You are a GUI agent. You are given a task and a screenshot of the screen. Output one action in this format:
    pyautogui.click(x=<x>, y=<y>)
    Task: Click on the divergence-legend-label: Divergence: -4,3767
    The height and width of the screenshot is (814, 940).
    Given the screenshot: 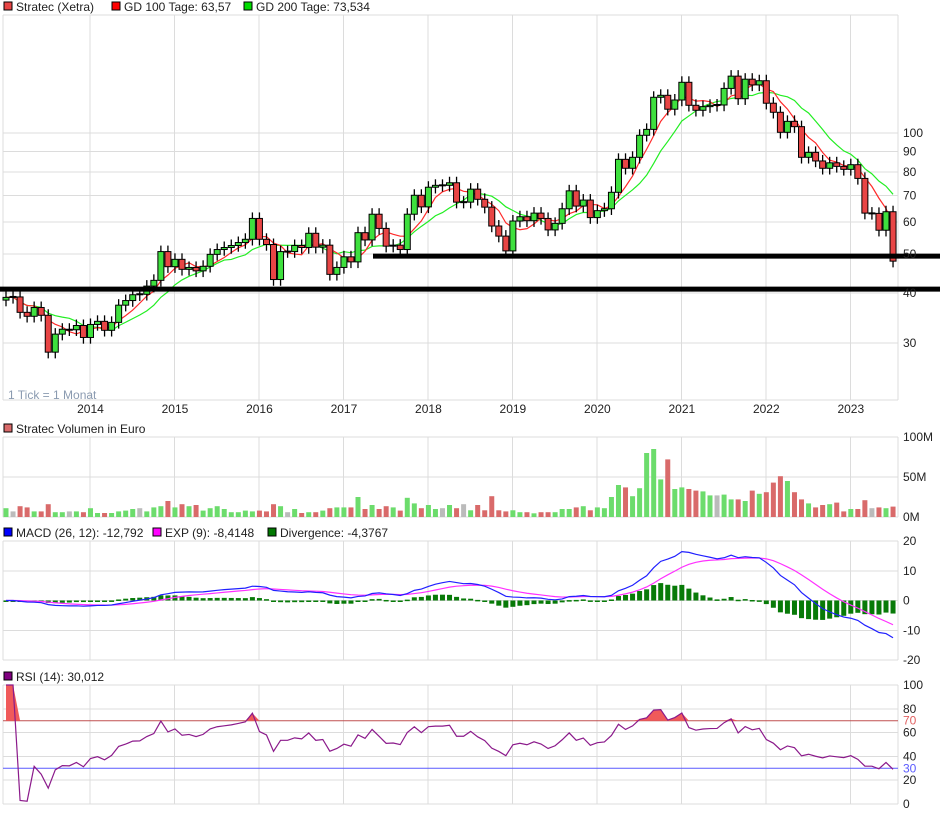 What is the action you would take?
    pyautogui.click(x=334, y=533)
    